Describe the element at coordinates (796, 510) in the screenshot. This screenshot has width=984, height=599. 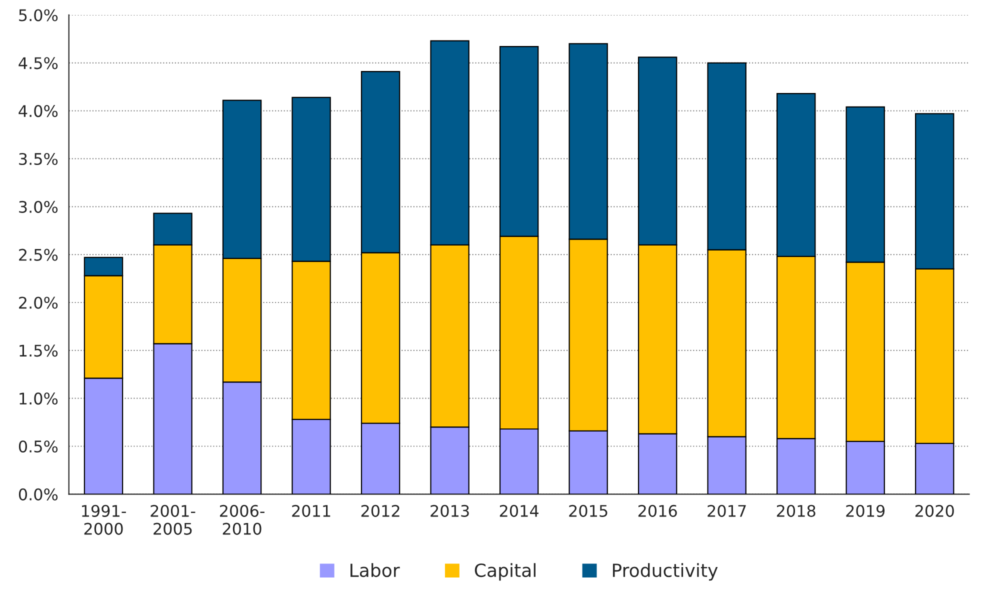
I see `x-tick-label: 2018` at that location.